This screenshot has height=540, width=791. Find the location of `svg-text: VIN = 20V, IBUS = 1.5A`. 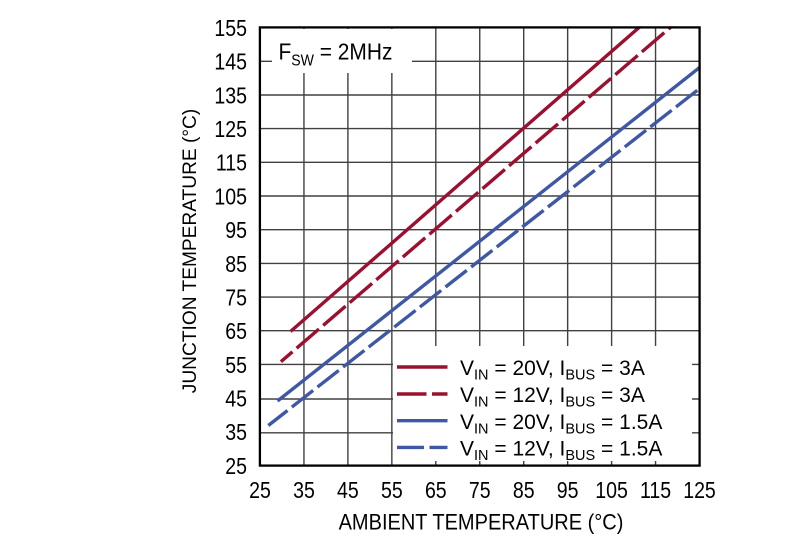

svg-text: VIN = 20V, IBUS = 1.5A is located at coordinates (561, 424).